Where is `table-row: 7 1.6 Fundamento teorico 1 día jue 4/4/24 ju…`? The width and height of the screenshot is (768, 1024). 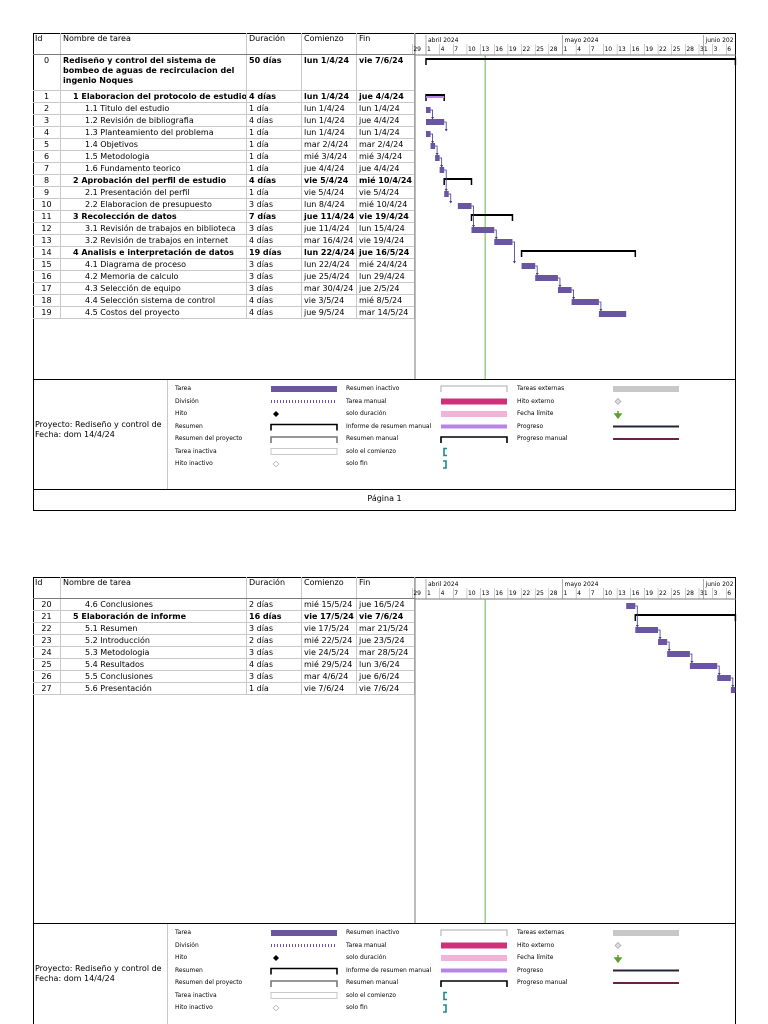
table-row: 7 1.6 Fundamento teorico 1 día jue 4/4/24 ju… is located at coordinates (224, 169).